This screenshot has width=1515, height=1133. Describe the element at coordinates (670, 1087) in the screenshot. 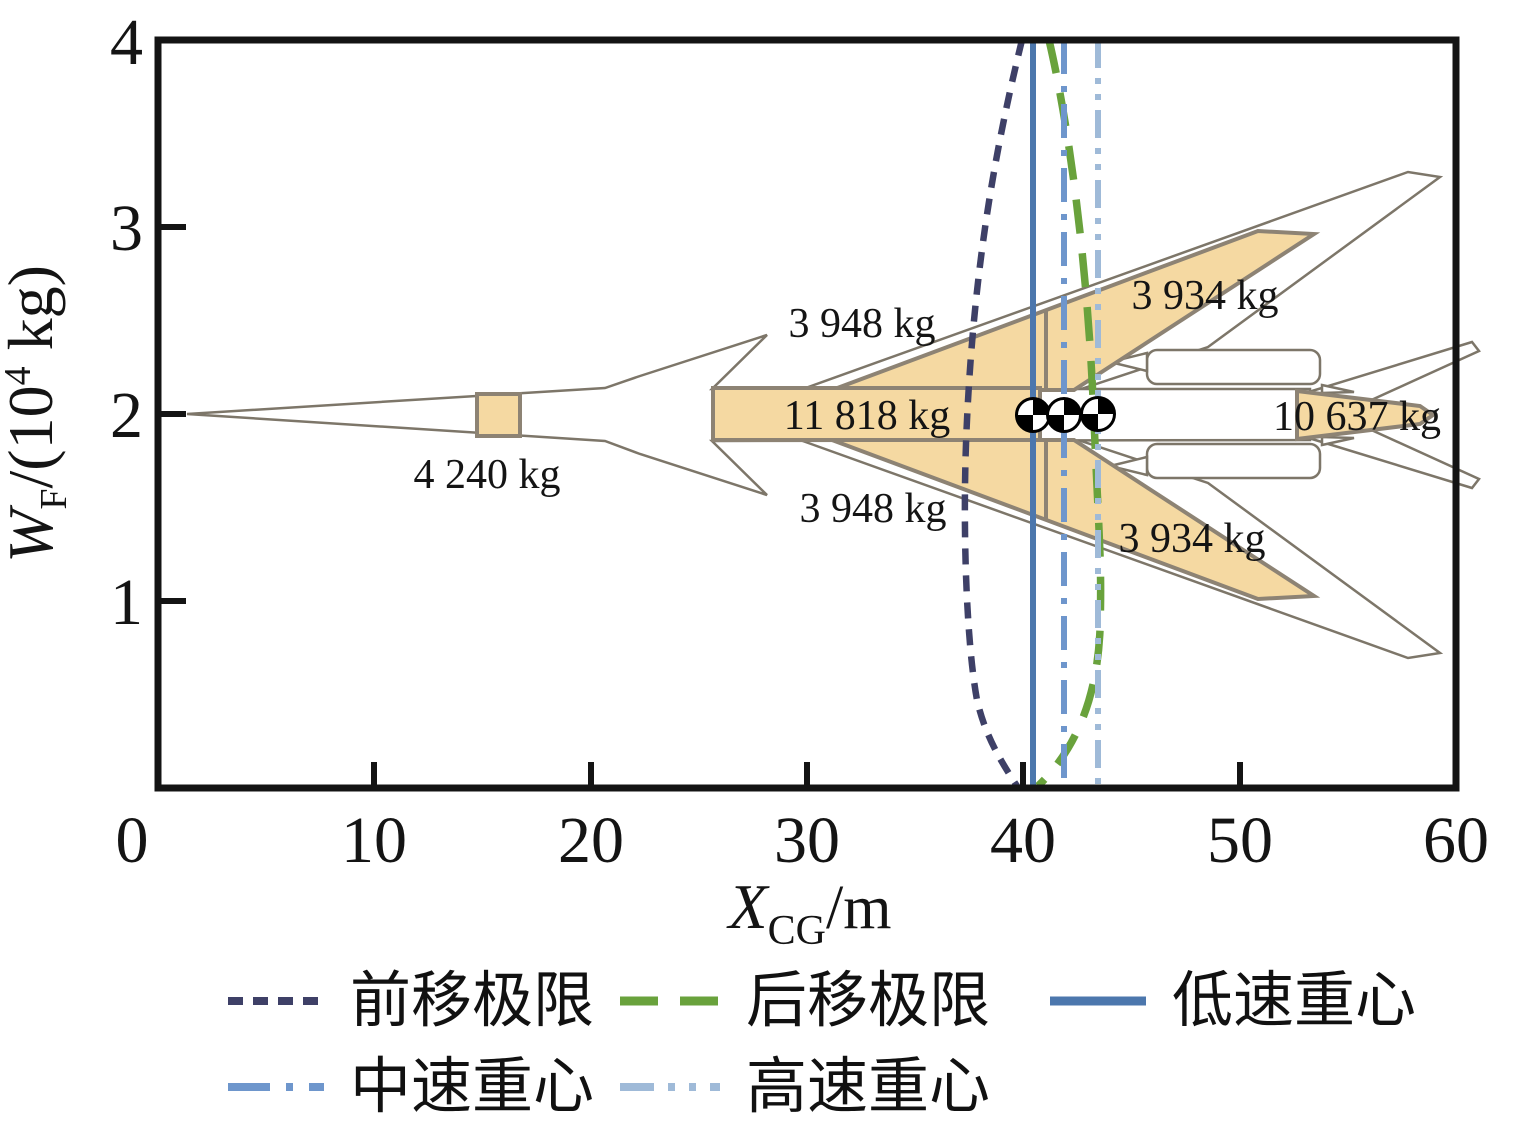

I see `high-speed-cg-line-sample` at that location.